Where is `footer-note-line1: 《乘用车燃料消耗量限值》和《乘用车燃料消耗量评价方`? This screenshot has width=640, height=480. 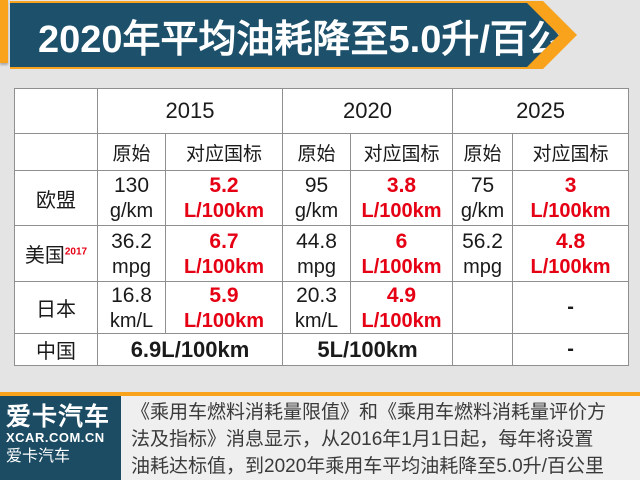
footer-note-line1: 《乘用车燃料消耗量限值》和《乘用车燃料消耗量评价方 is located at coordinates (369, 412).